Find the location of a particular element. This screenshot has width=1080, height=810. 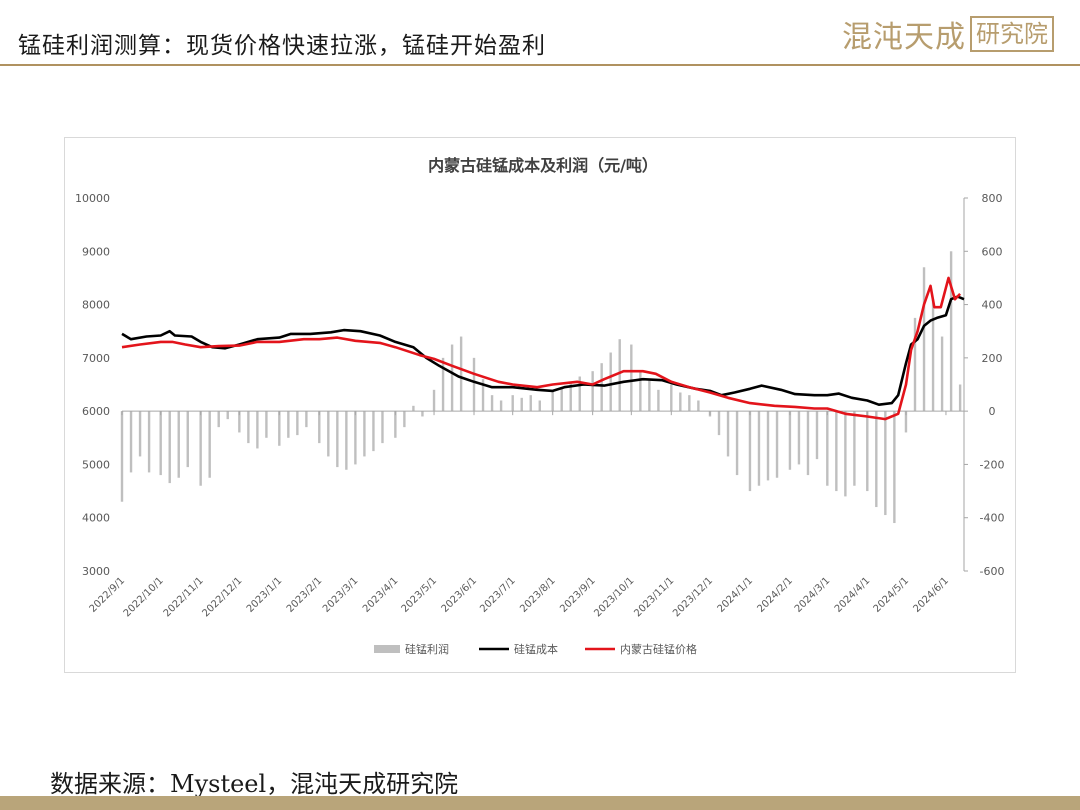

x-tick-label: 2024/2/1 is located at coordinates (776, 595).